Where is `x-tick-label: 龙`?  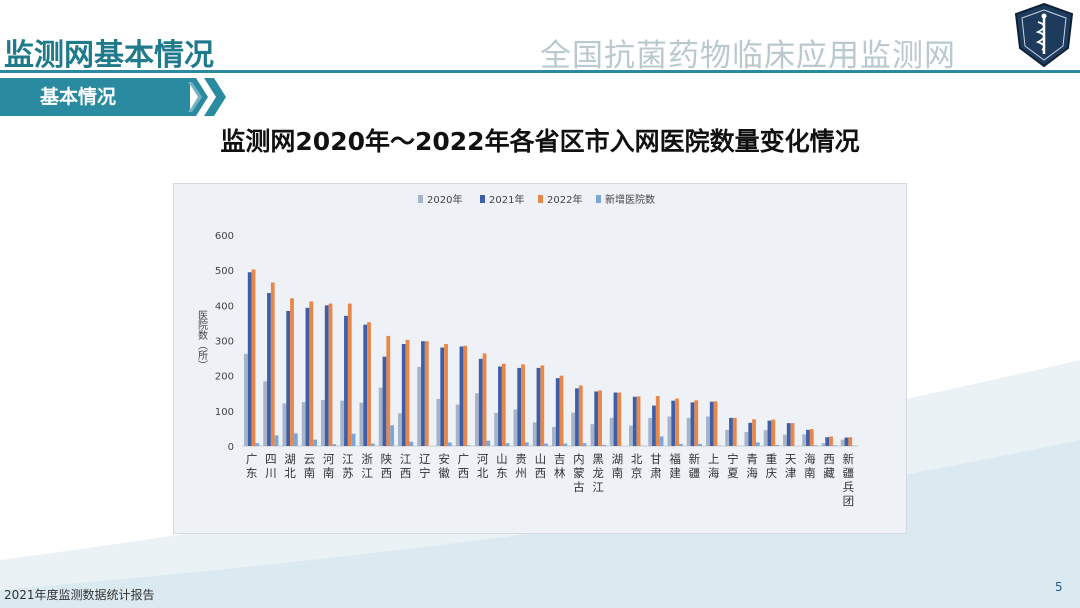 x-tick-label: 龙 is located at coordinates (598, 473).